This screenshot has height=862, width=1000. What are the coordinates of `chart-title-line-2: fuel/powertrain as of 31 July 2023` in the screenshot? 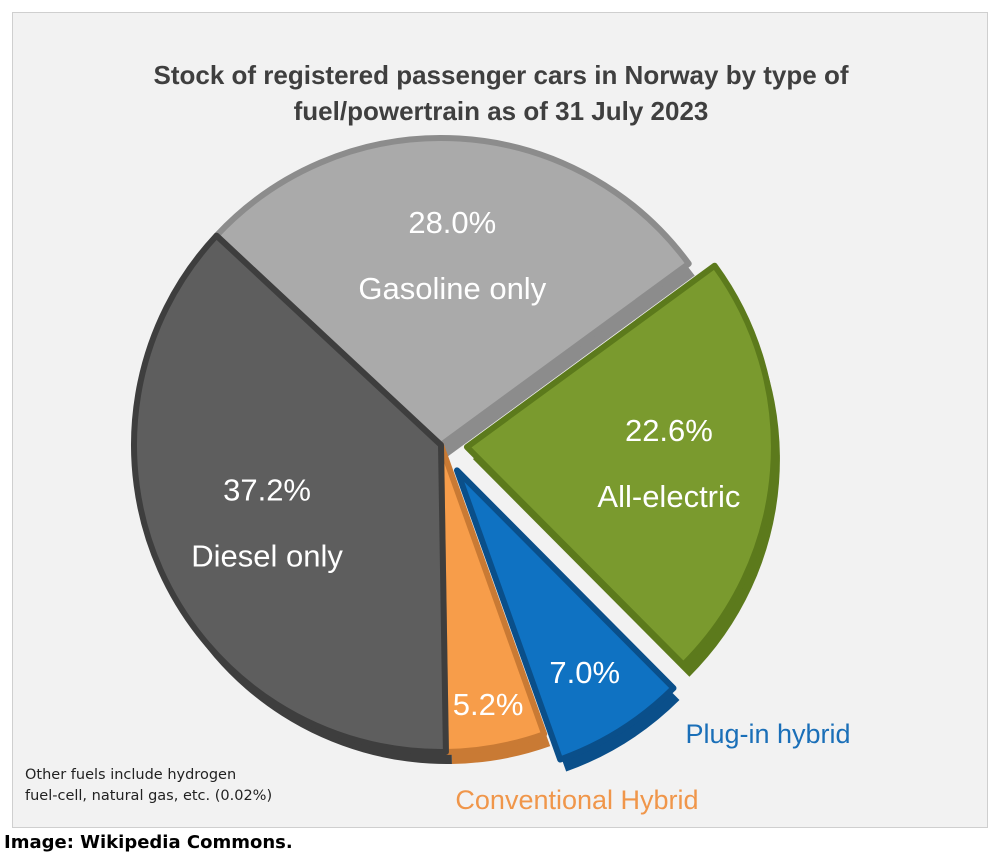 It's located at (501, 111).